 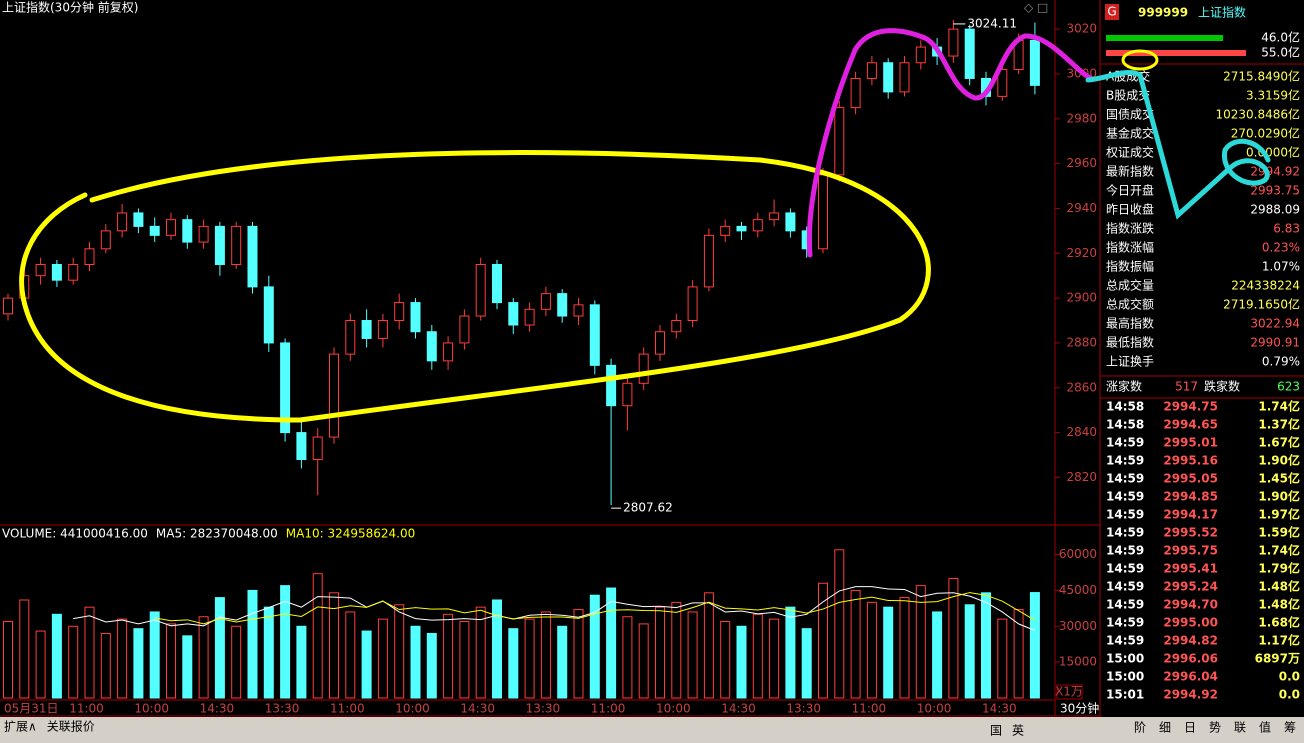 What do you see at coordinates (70, 7) in the screenshot?
I see `chart-title: 上证指数(30分钟 前复权)` at bounding box center [70, 7].